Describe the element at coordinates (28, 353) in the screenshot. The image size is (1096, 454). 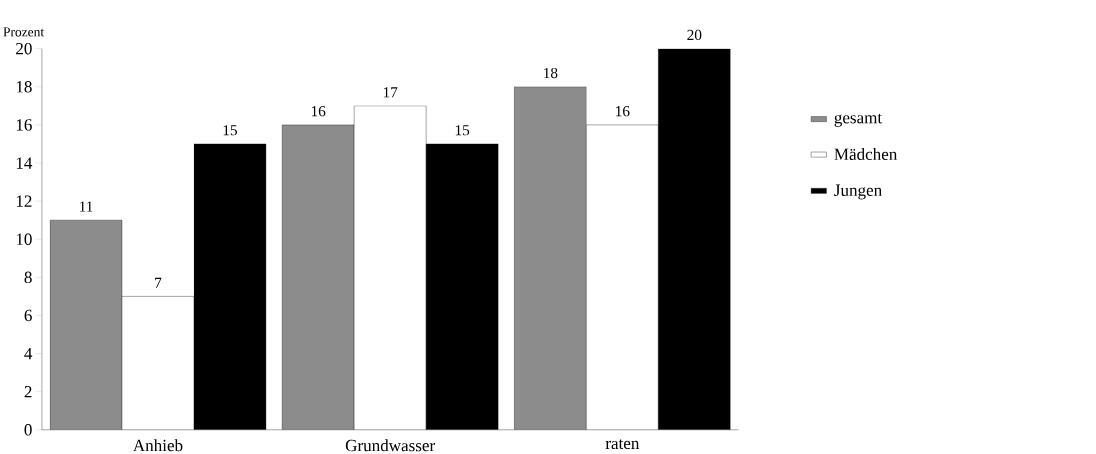
I see `y-tick-label: 4` at that location.